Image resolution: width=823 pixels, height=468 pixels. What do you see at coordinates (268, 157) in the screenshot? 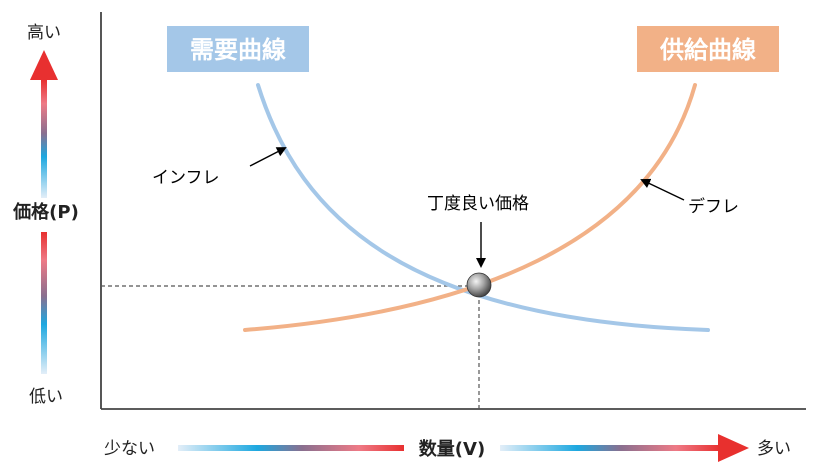
I see `inflation-arrow-icon` at bounding box center [268, 157].